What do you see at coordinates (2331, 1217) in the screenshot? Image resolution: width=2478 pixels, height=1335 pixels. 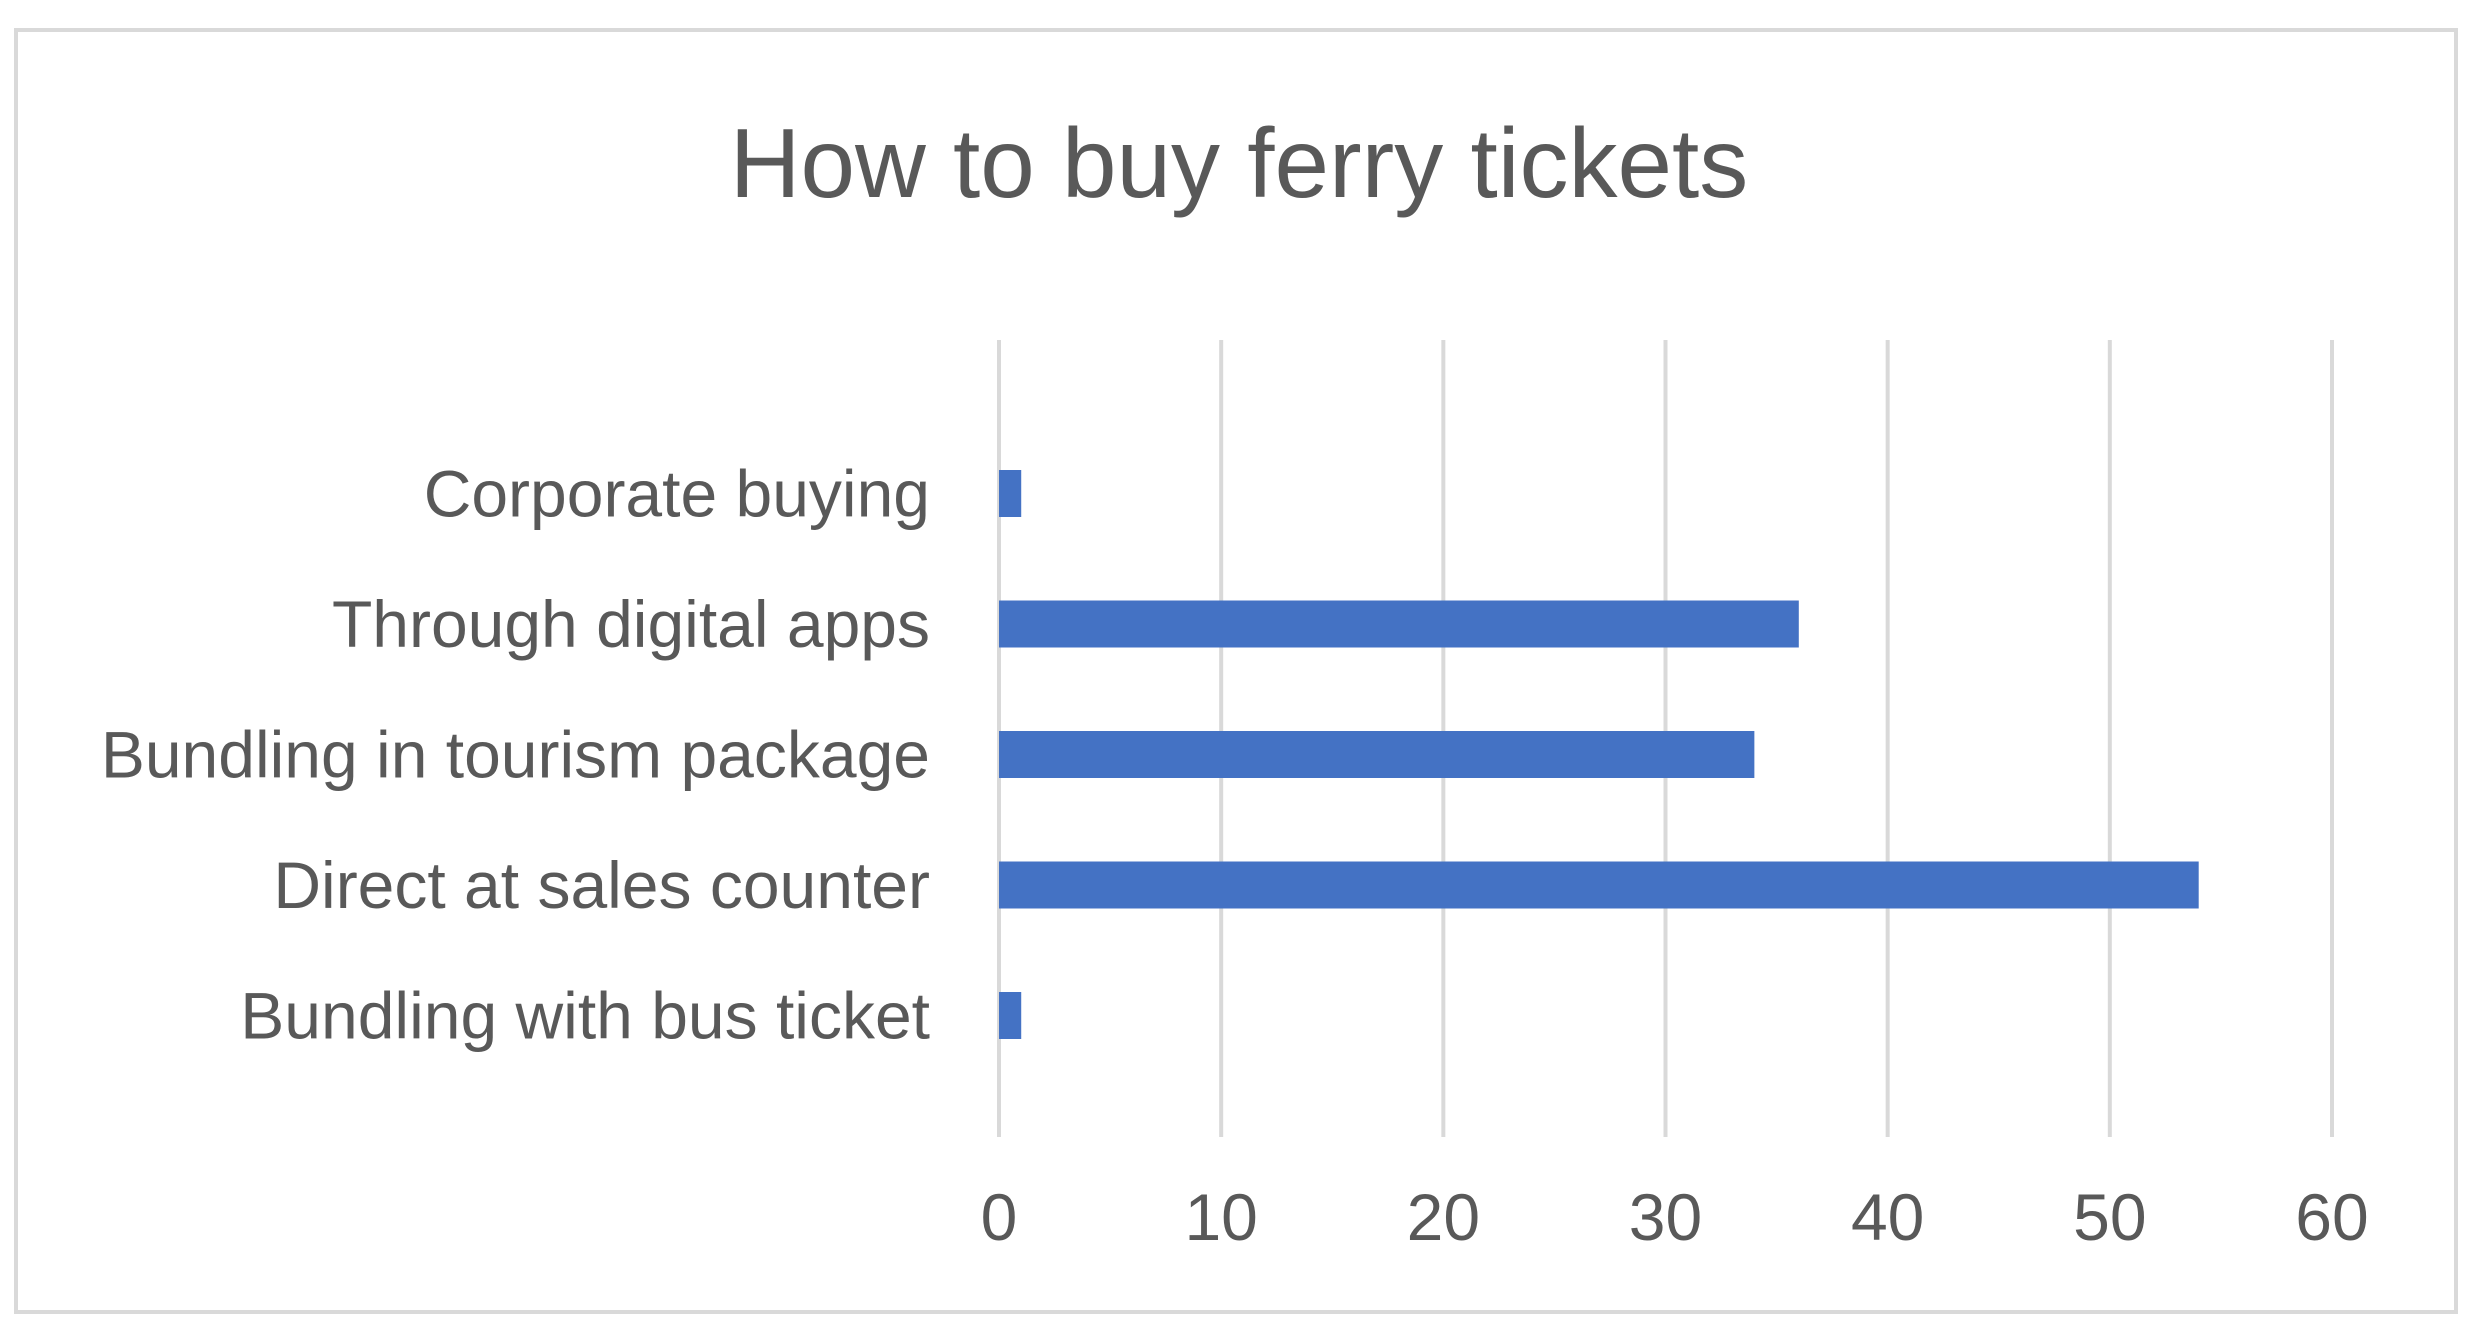 I see `x-tick-label: 60` at bounding box center [2331, 1217].